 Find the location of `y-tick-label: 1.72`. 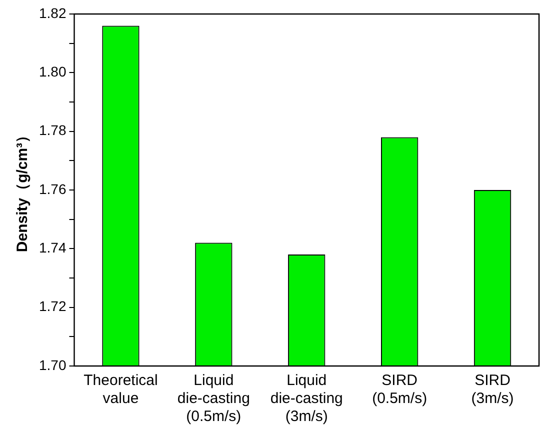

y-tick-label: 1.72 is located at coordinates (52, 306).